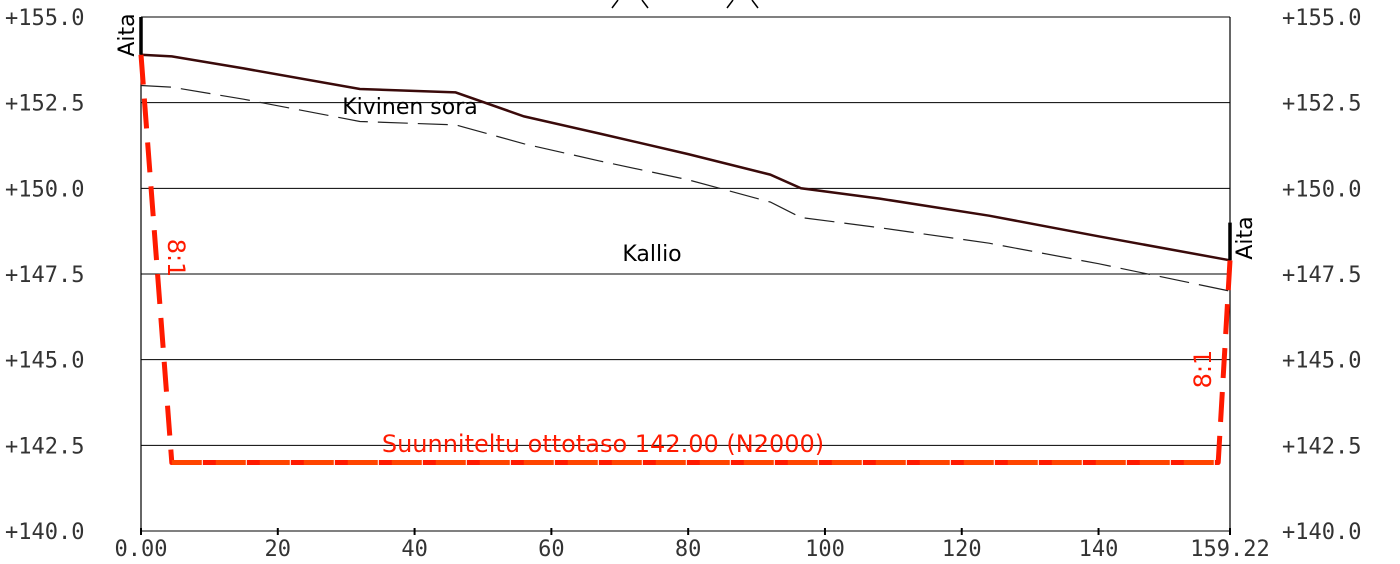 The width and height of the screenshot is (1400, 564). Describe the element at coordinates (44, 361) in the screenshot. I see `elevation-tick-label-left: +145.0` at that location.